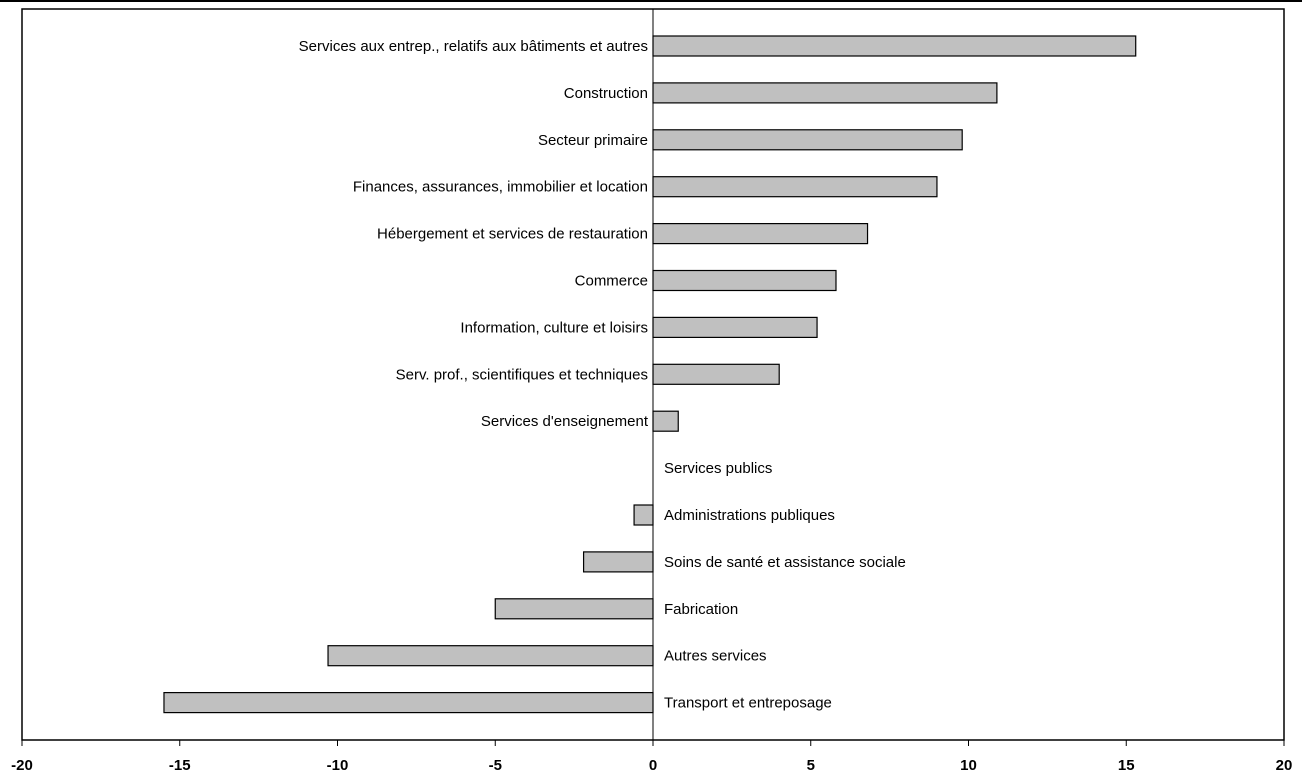  What do you see at coordinates (512, 234) in the screenshot?
I see `category-label-4: Hébergement et services de restauration` at bounding box center [512, 234].